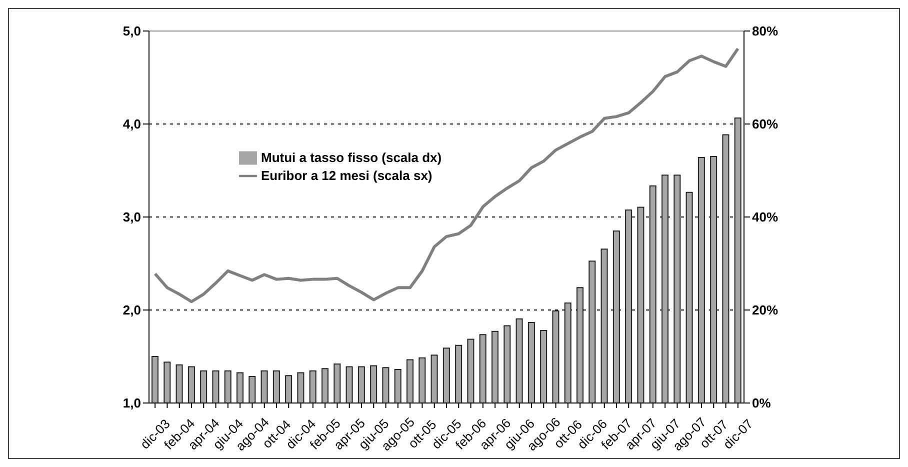  What do you see at coordinates (131, 31) in the screenshot?
I see `y-tick-label: 5,0` at bounding box center [131, 31].